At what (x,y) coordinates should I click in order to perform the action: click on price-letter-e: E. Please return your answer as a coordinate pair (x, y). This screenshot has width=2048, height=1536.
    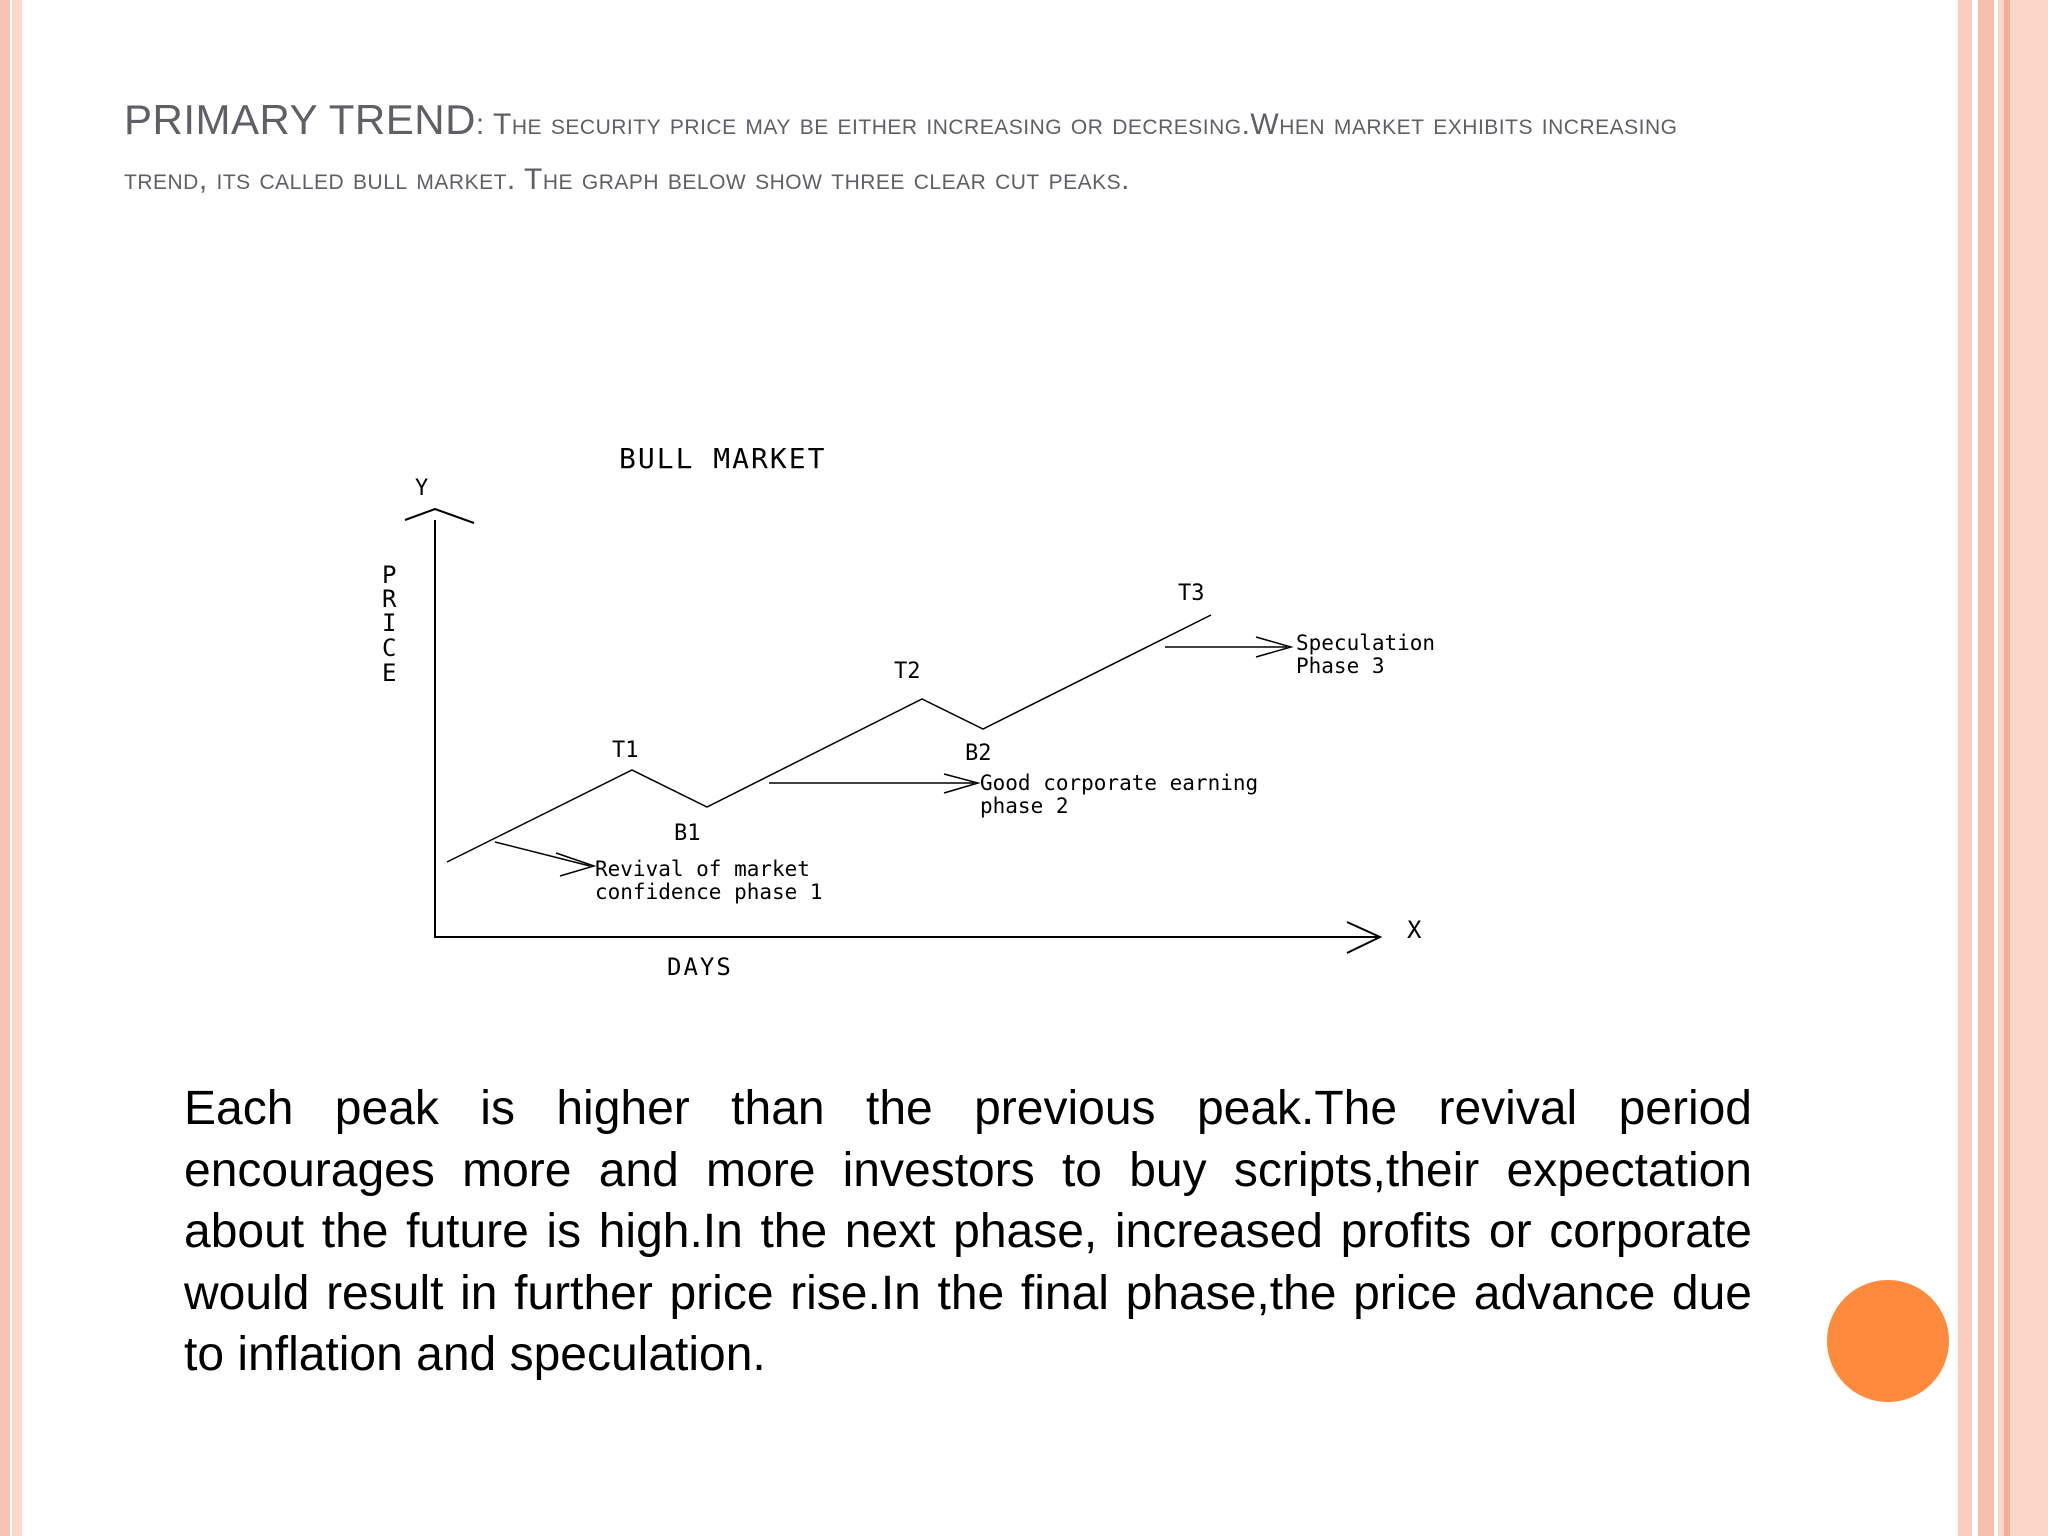
    Looking at the image, I should click on (389, 673).